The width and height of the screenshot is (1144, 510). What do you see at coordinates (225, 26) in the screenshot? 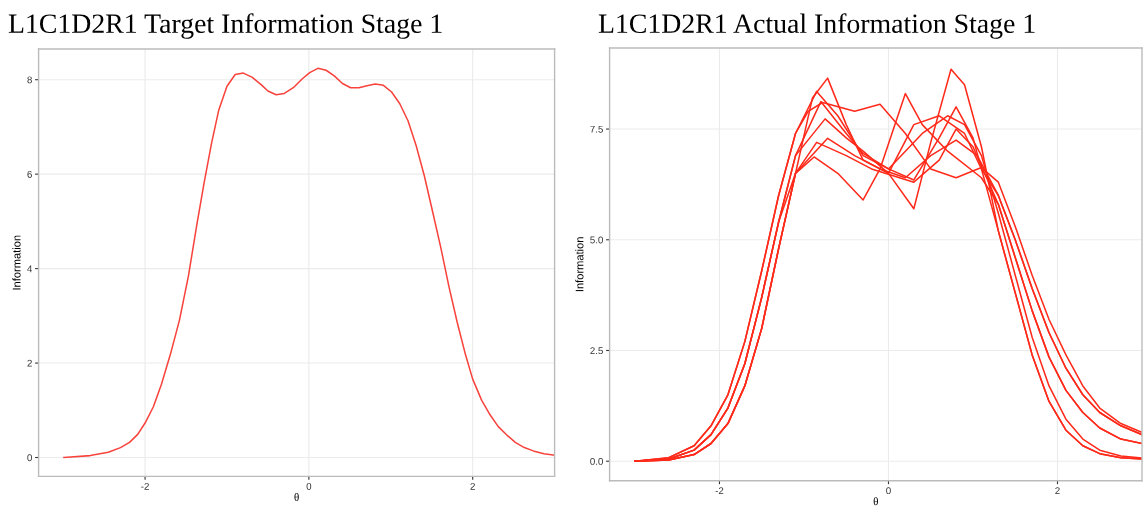
I see `chart-title: L1C1D2R1 Target Information Stage 1` at bounding box center [225, 26].